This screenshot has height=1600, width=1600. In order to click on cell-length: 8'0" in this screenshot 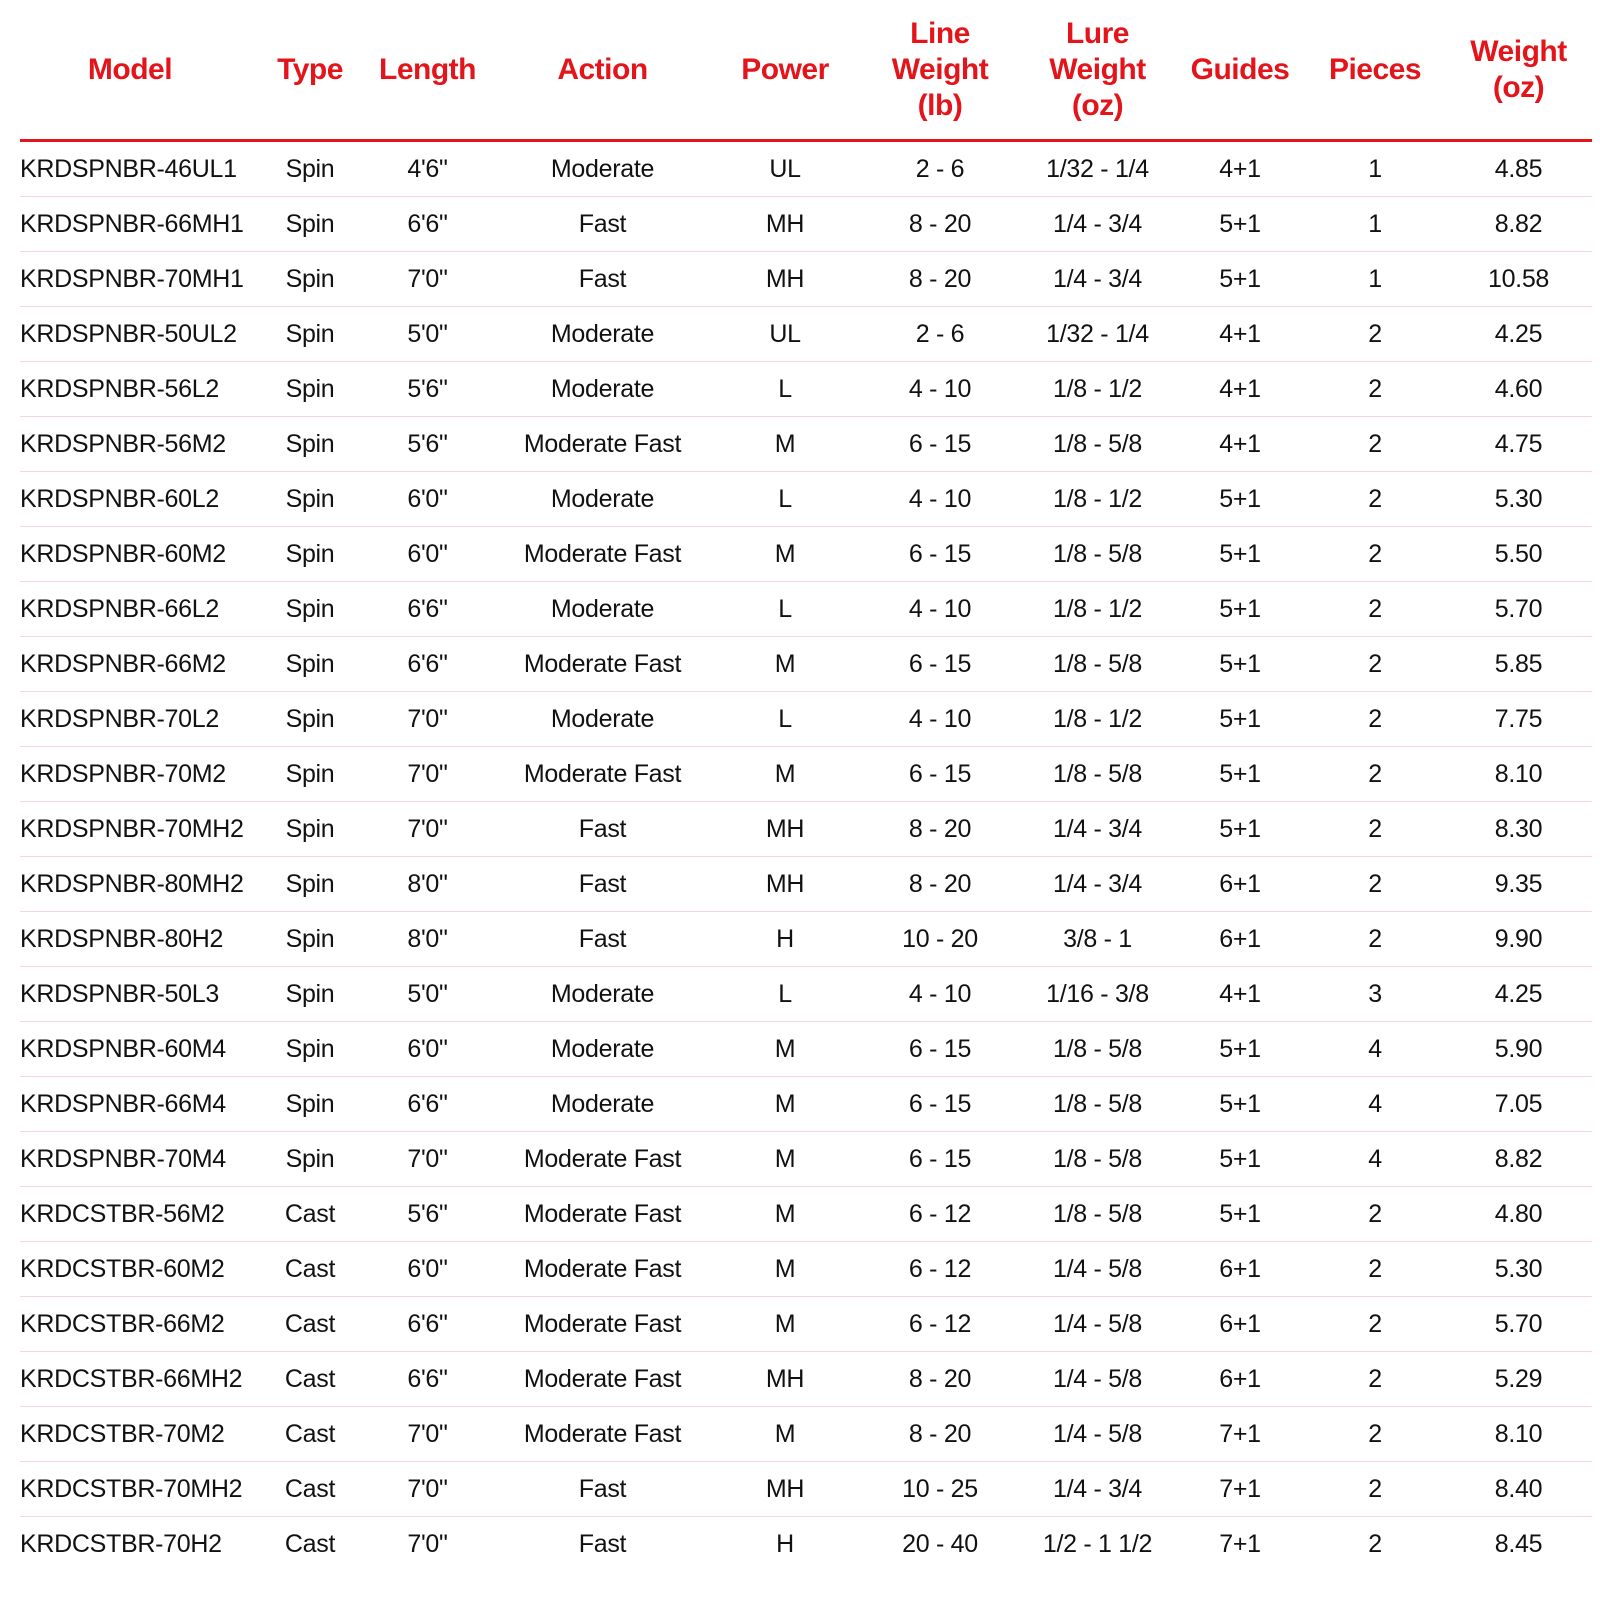, I will do `click(427, 884)`.